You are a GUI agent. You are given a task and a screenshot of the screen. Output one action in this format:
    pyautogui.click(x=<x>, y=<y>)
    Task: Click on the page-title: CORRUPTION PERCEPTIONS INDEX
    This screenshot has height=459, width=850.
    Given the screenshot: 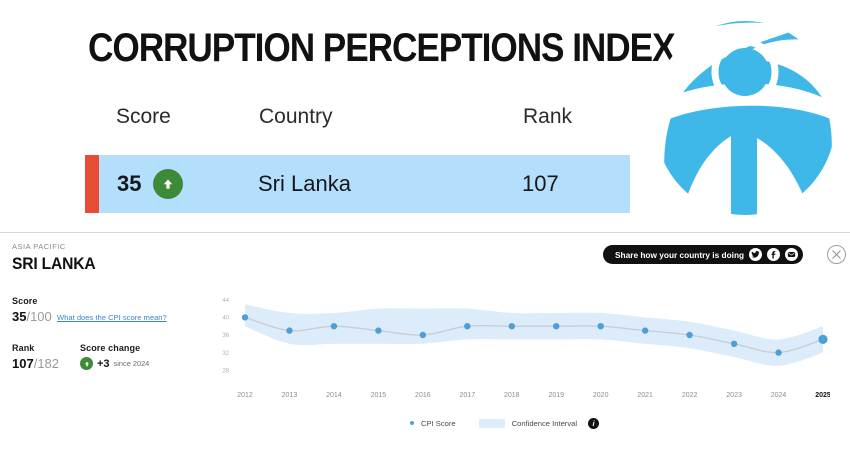 What is the action you would take?
    pyautogui.click(x=382, y=48)
    